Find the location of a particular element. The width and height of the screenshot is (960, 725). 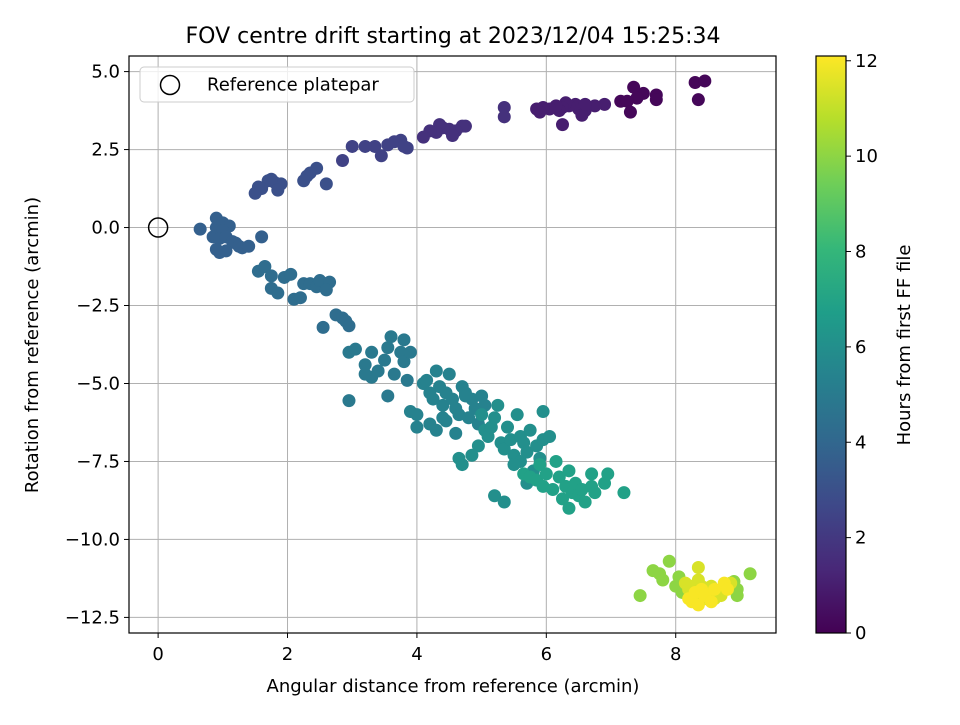

x-tick-label: 6 is located at coordinates (546, 654).